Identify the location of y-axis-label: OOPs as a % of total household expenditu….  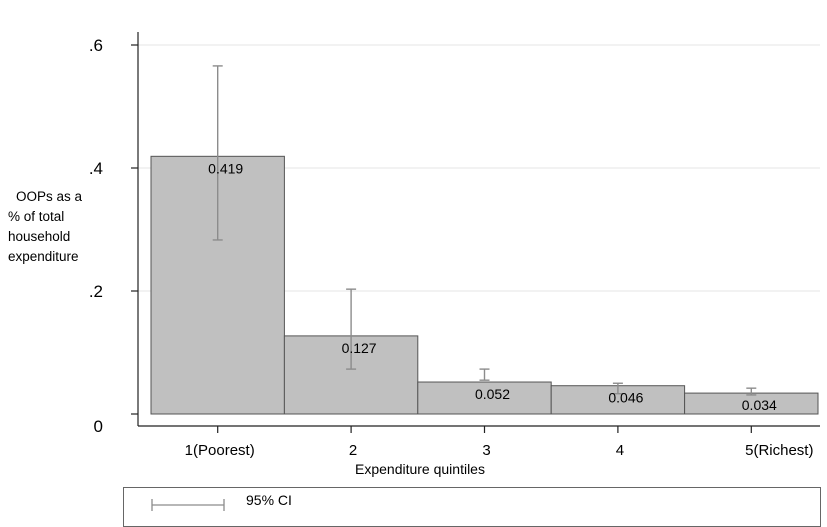
(63, 227).